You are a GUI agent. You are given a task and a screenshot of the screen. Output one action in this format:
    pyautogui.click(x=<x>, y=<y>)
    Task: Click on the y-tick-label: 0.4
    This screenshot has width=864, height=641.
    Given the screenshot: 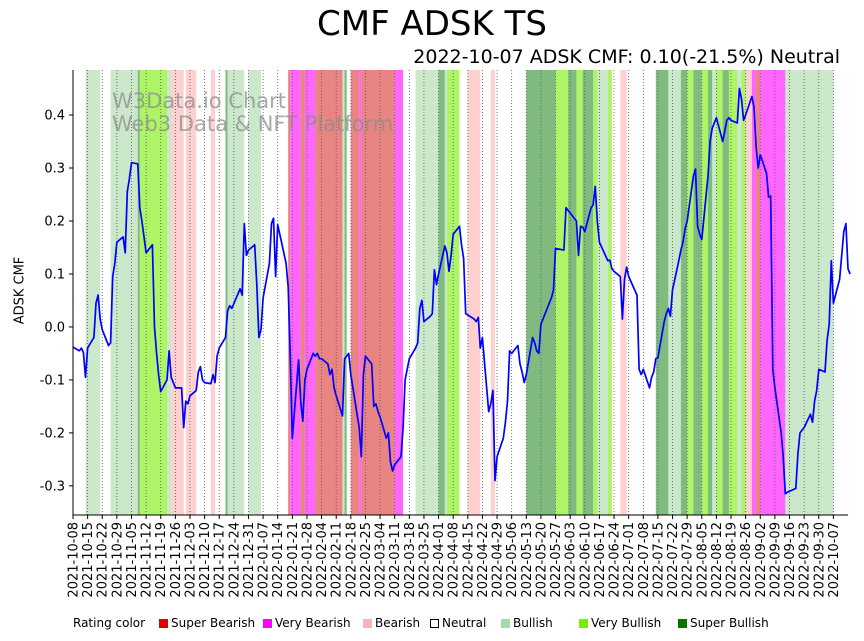 What is the action you would take?
    pyautogui.click(x=54, y=116)
    